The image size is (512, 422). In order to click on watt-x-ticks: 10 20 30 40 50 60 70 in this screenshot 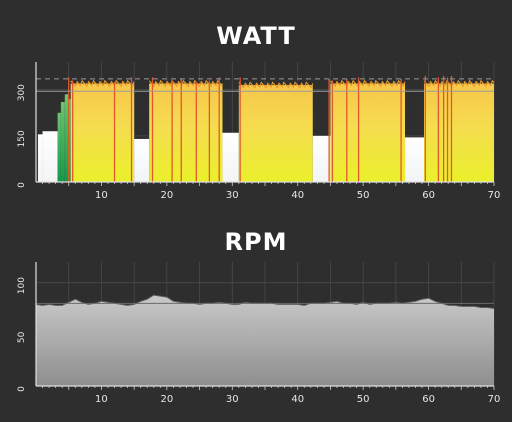, I will do `click(297, 195)`.